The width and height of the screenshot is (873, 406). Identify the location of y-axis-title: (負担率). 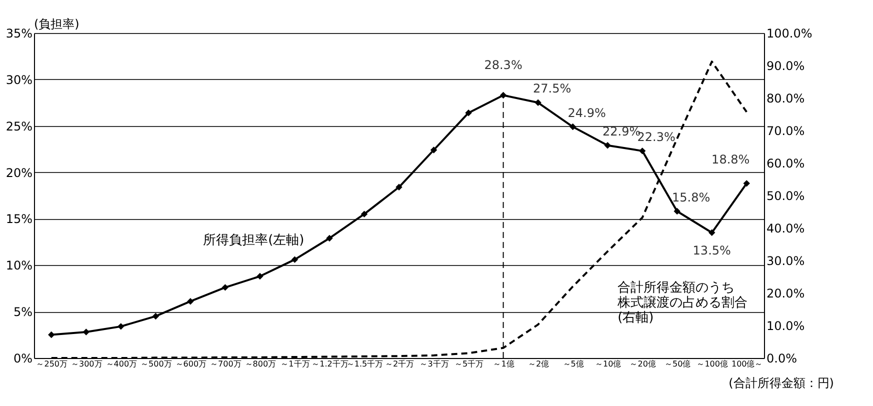
(57, 24).